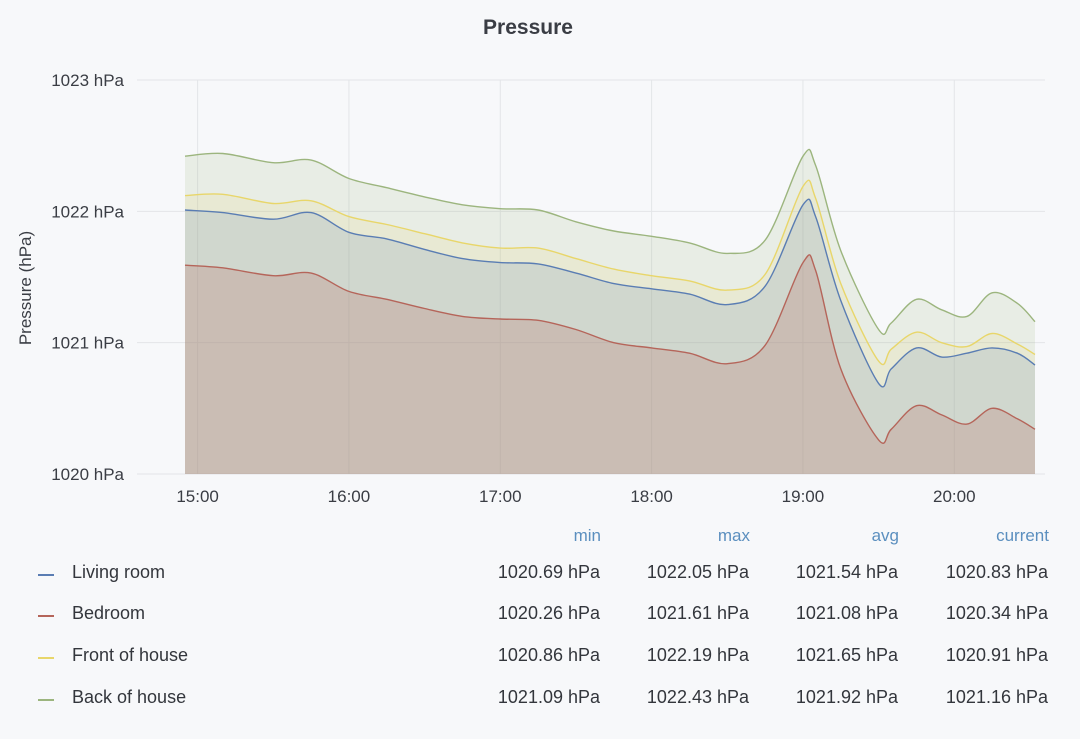 This screenshot has width=1080, height=739. What do you see at coordinates (846, 572) in the screenshot?
I see `legend-value-avg: 1021.54 hPa` at bounding box center [846, 572].